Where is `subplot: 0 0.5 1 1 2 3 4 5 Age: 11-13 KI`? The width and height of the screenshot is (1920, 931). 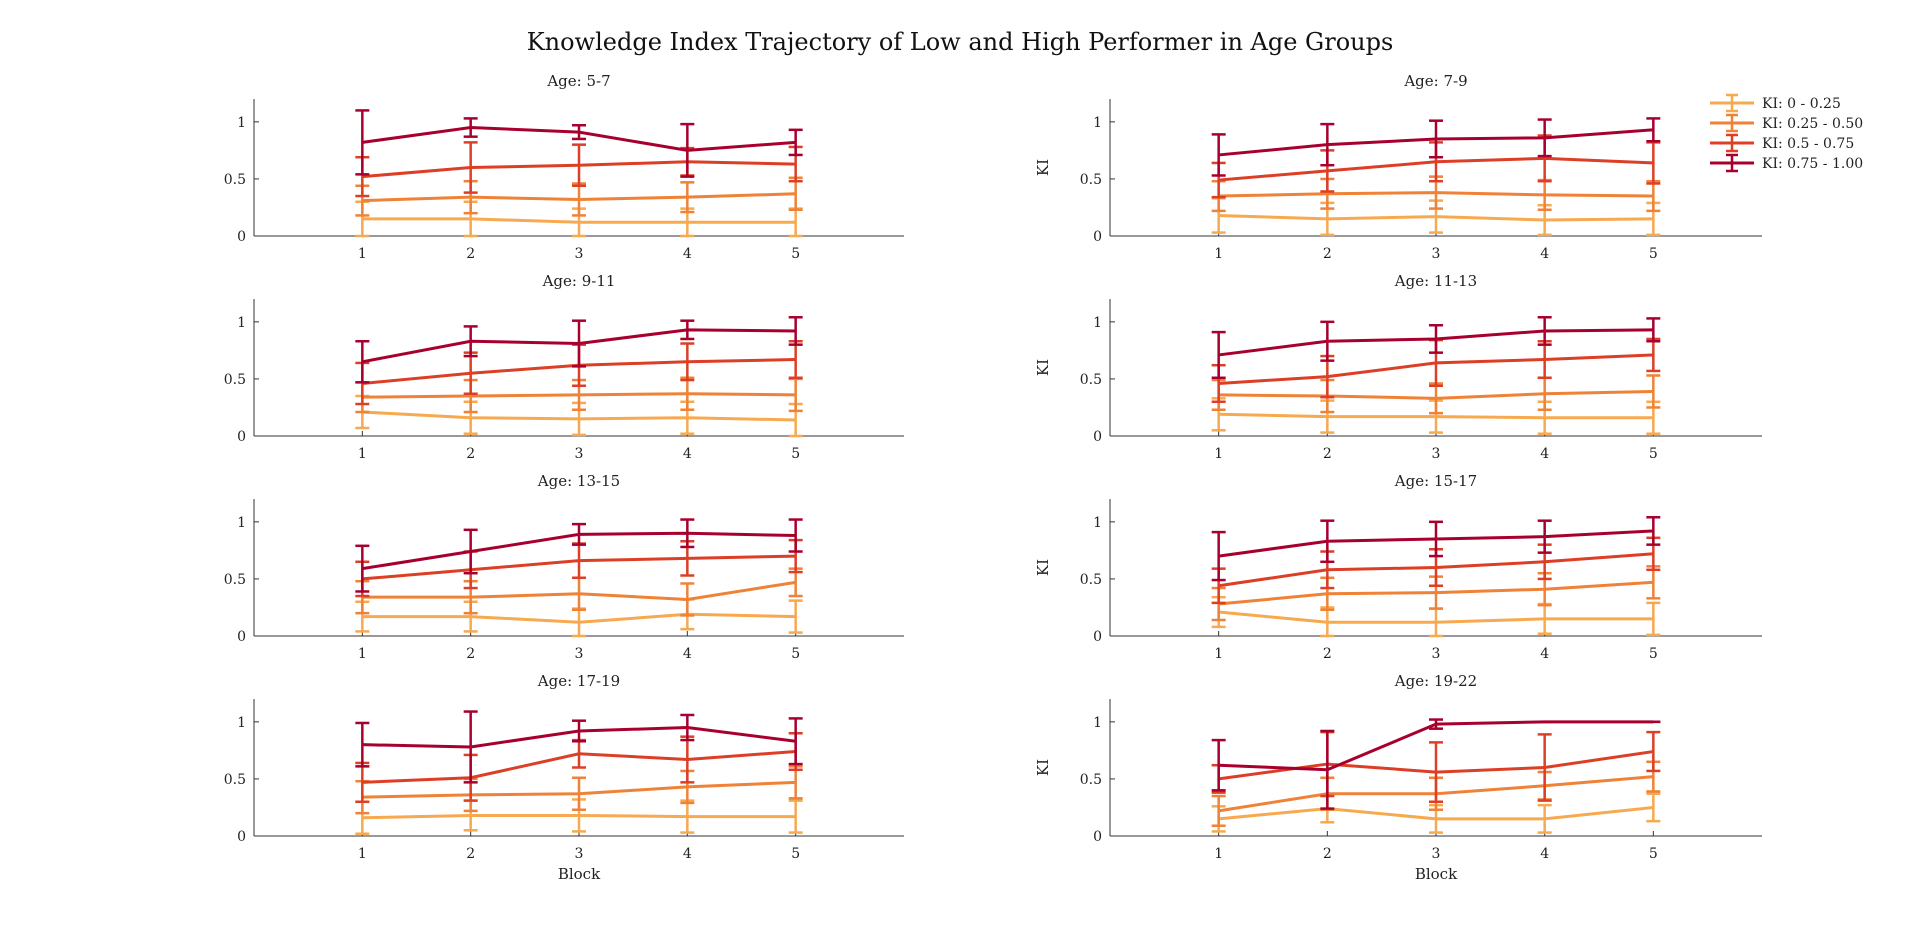
subplot: 0 0.5 1 1 2 3 4 5 Age: 11-13 KI is located at coordinates (1398, 367).